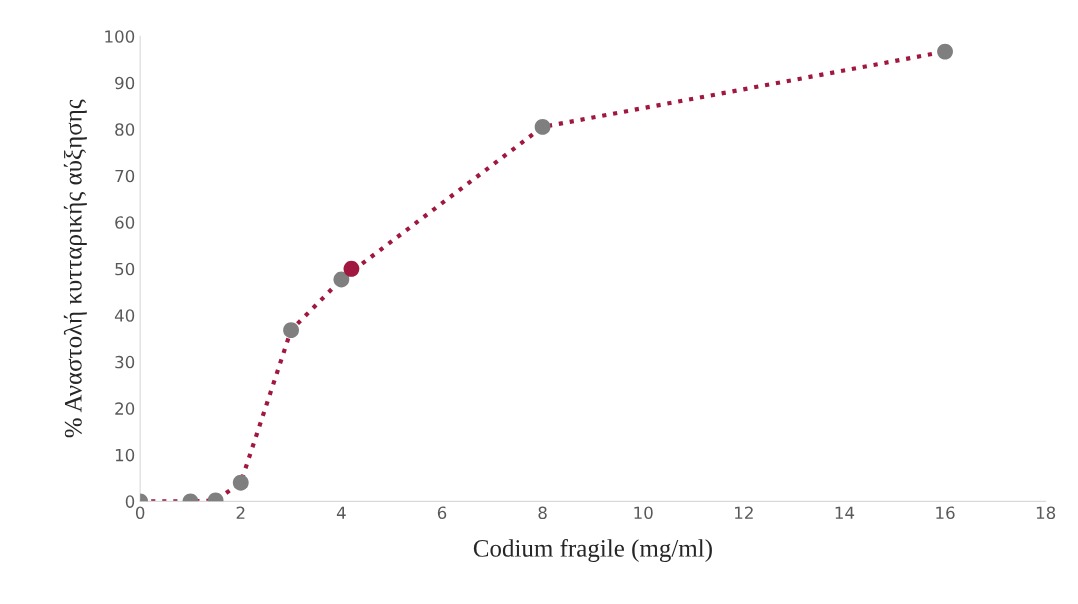 The height and width of the screenshot is (604, 1078). What do you see at coordinates (140, 513) in the screenshot?
I see `x-tick-label: 0` at bounding box center [140, 513].